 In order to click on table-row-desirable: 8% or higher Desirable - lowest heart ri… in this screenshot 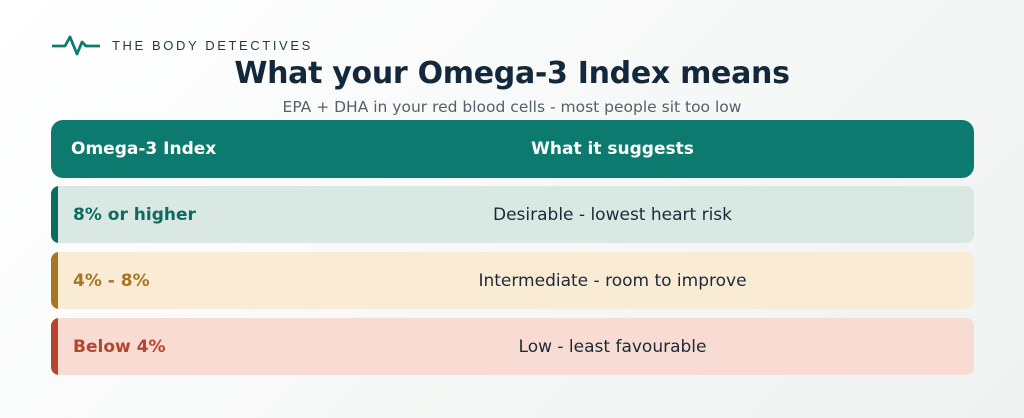, I will do `click(512, 214)`.